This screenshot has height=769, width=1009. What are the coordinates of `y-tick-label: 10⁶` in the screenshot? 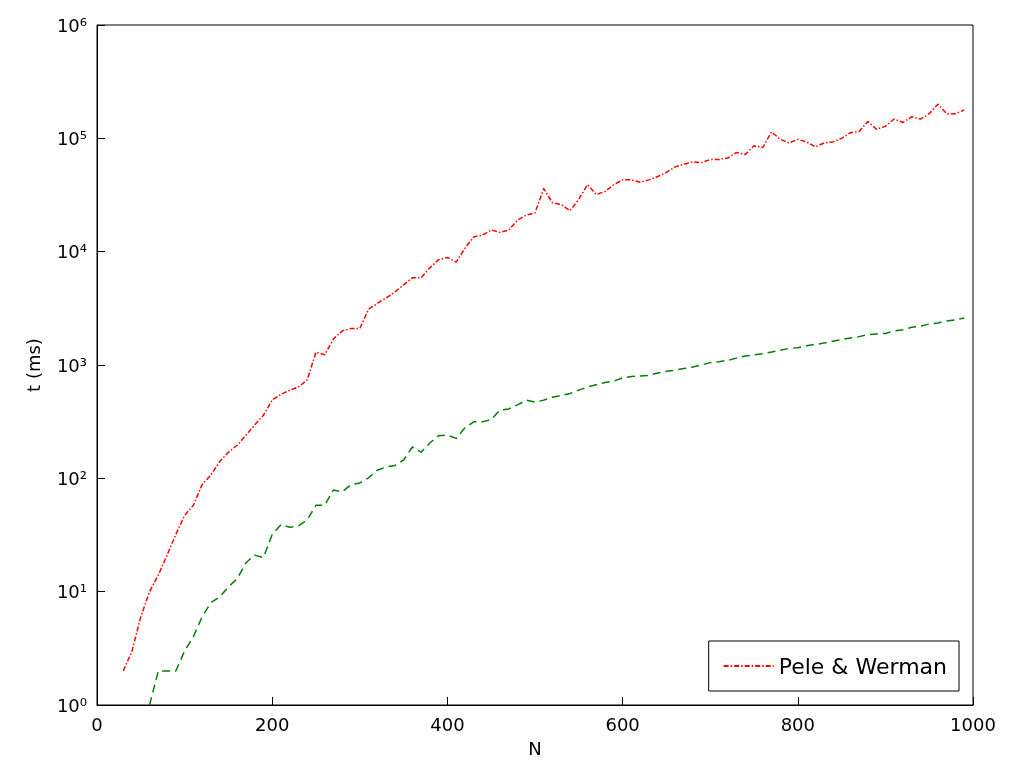 It's located at (71, 25).